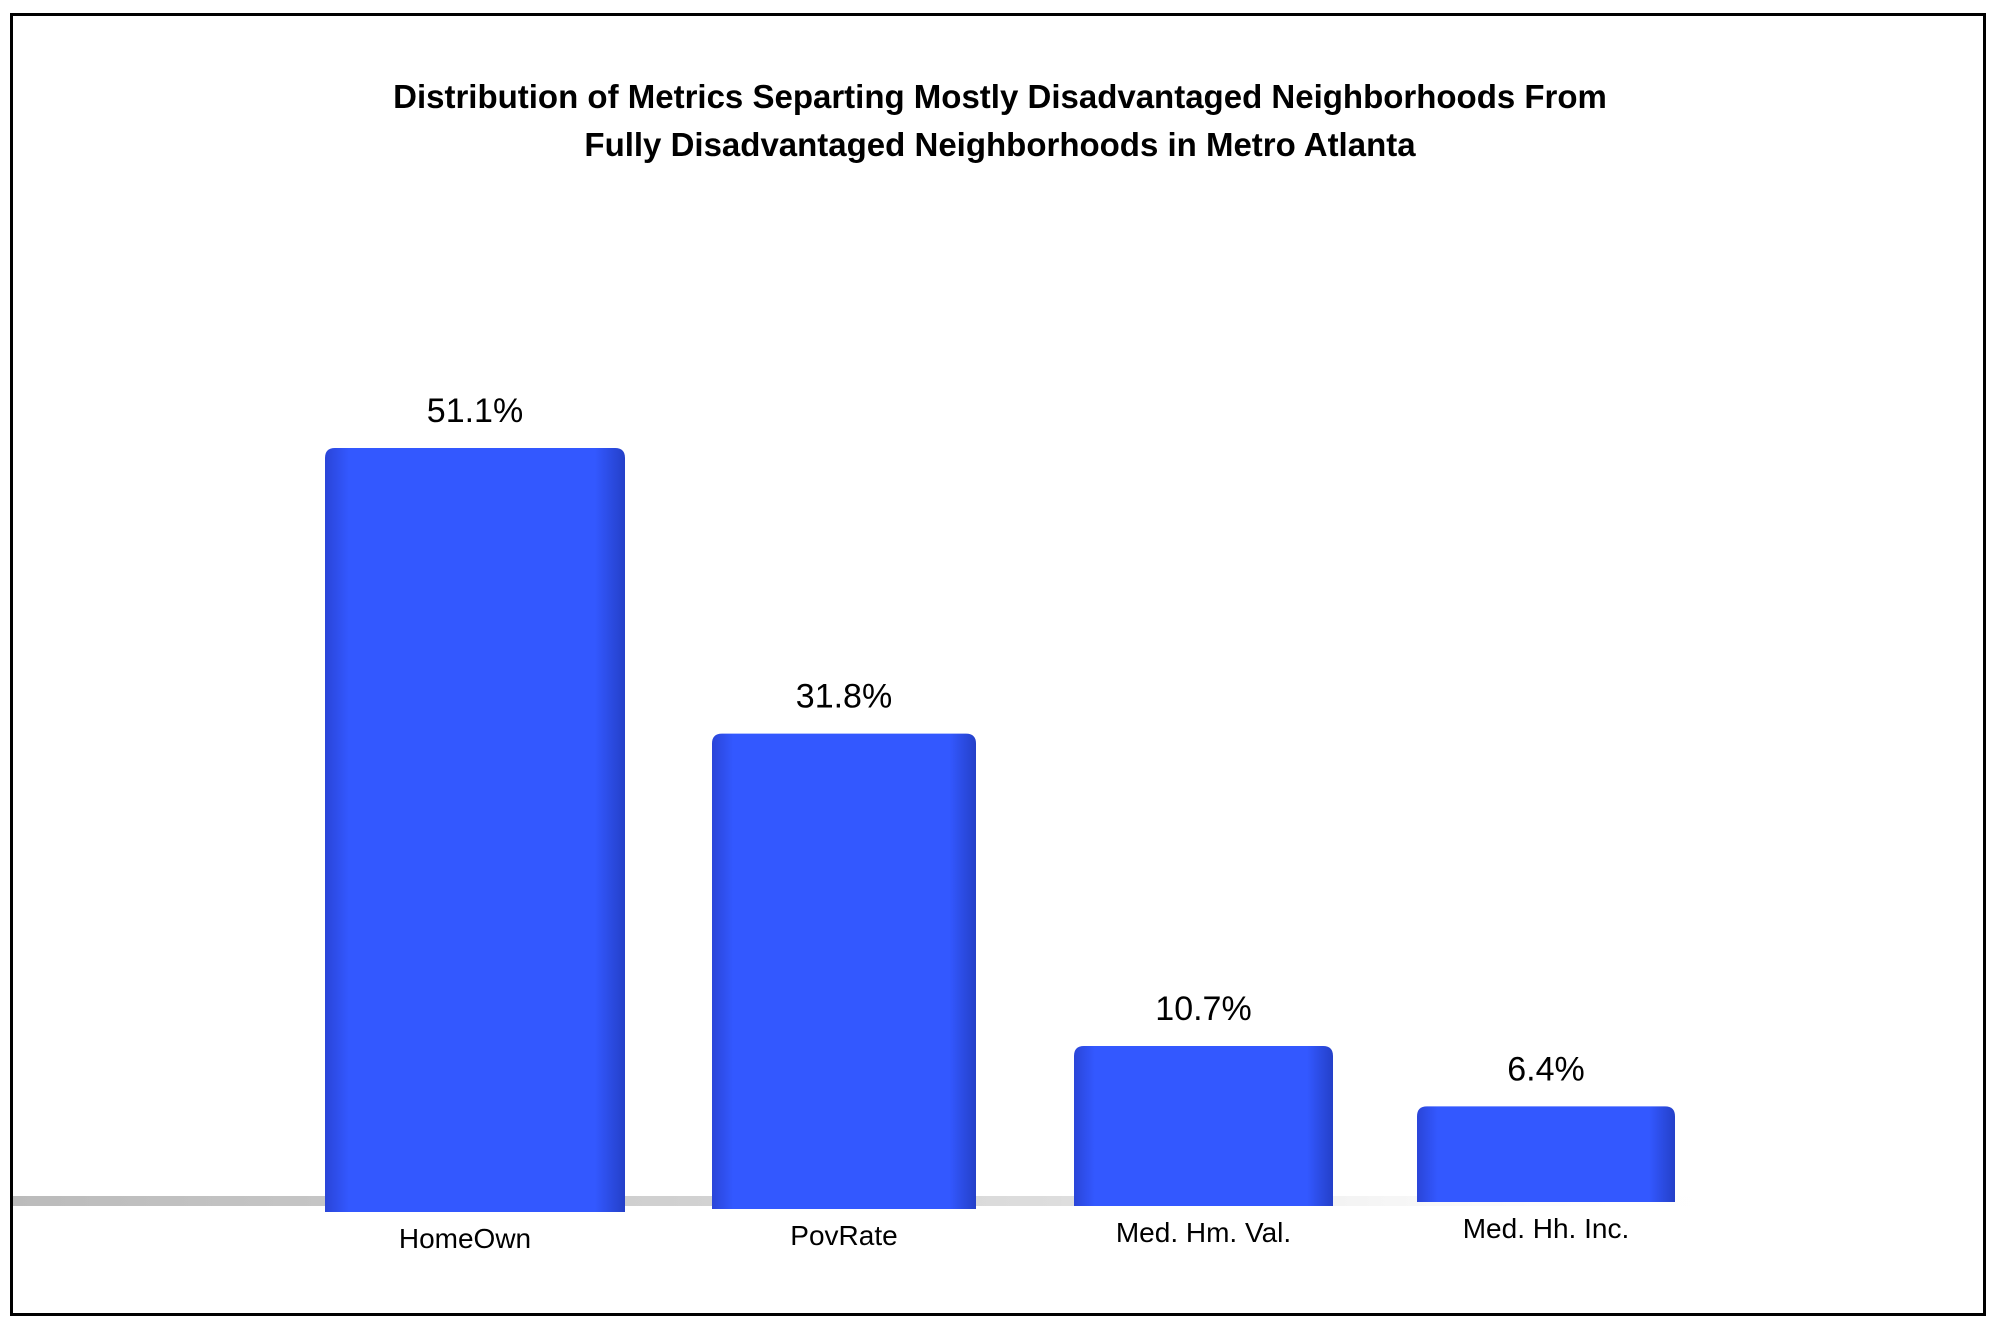 This screenshot has height=1330, width=2000. What do you see at coordinates (1203, 1009) in the screenshot?
I see `data-label-2: 10.7%` at bounding box center [1203, 1009].